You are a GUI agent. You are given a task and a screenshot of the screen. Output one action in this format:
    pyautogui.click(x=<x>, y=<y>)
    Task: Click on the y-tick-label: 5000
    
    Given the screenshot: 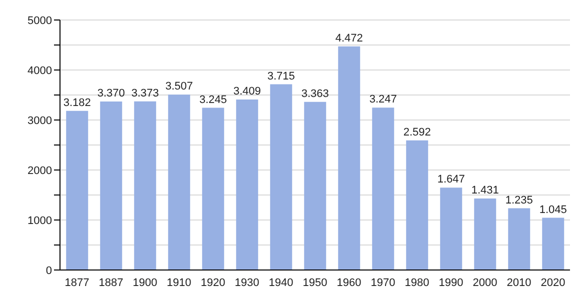 What is the action you would take?
    pyautogui.click(x=40, y=20)
    